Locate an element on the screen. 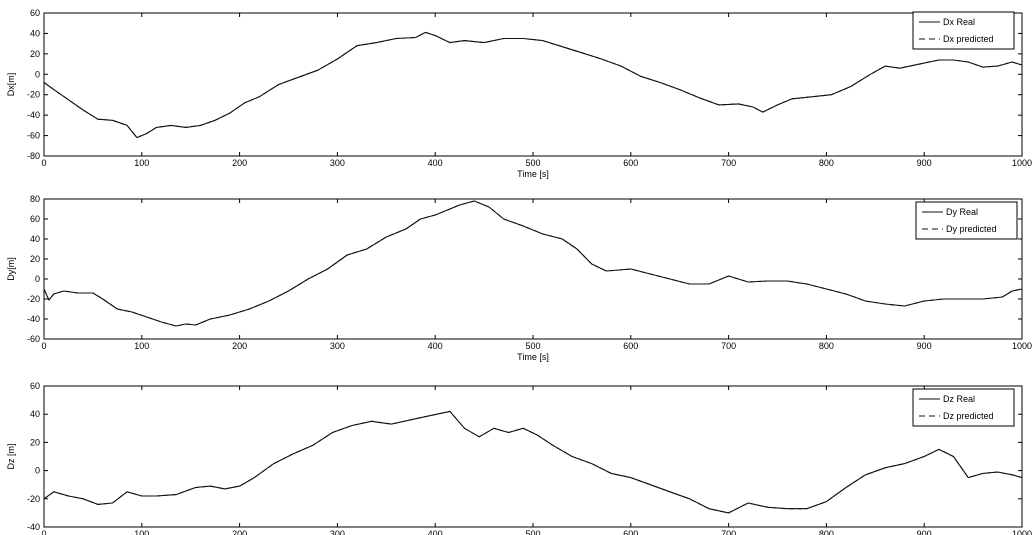 The width and height of the screenshot is (1033, 535). y-tick-label: -80 is located at coordinates (33, 156).